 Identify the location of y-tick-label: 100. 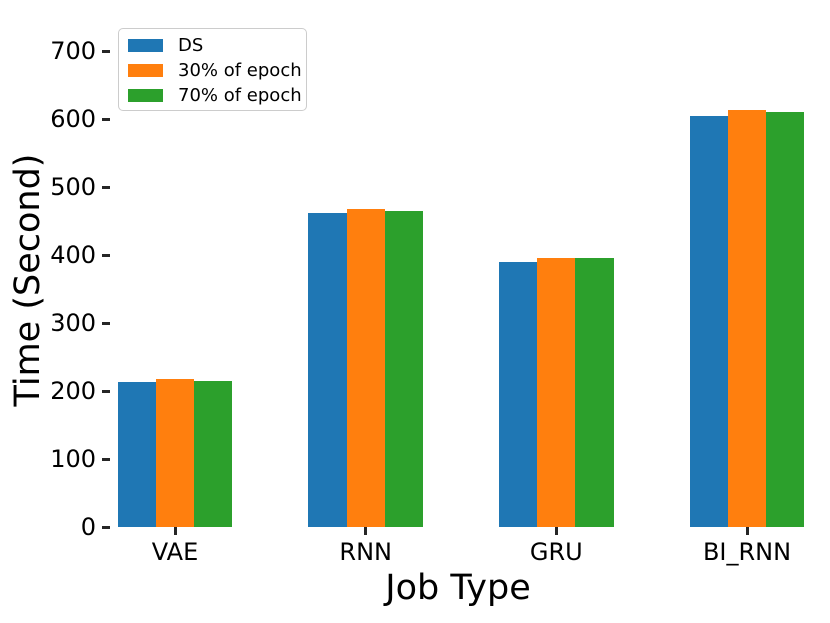
(73, 459).